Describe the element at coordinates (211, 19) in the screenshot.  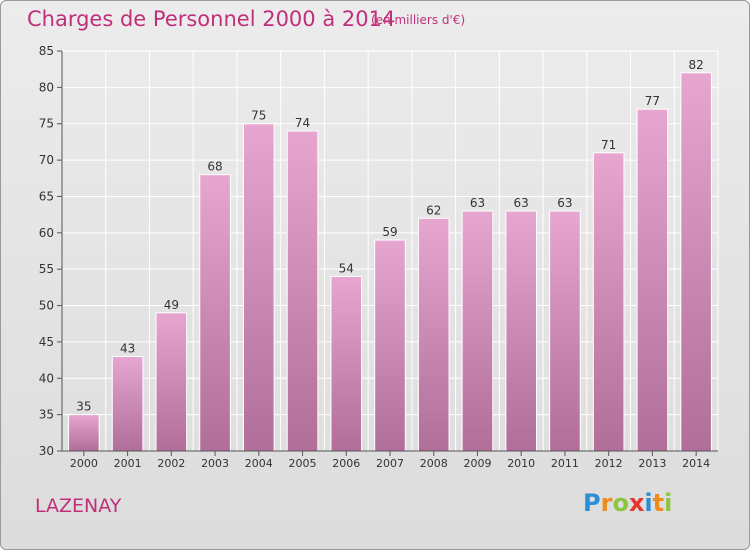
I see `chart-title: Charges de Personnel 2000 à 2014` at that location.